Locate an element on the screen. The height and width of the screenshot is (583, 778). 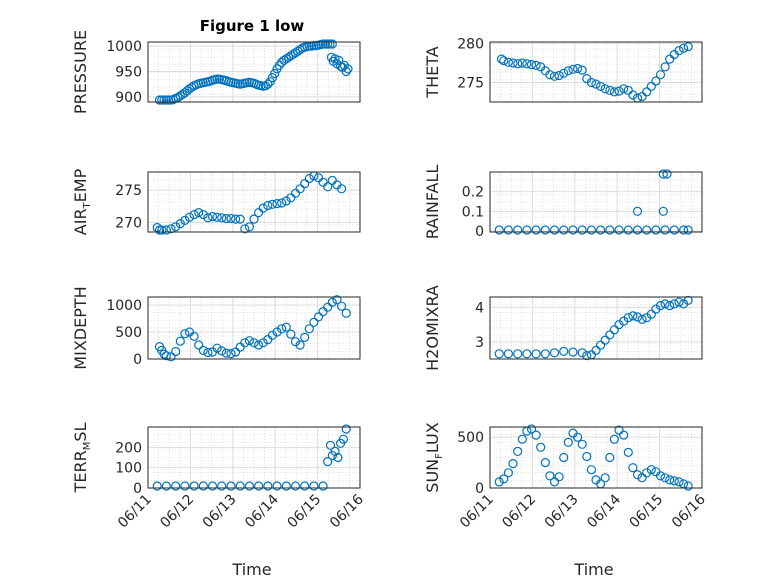
y-tick-label: 500 is located at coordinates (128, 333).